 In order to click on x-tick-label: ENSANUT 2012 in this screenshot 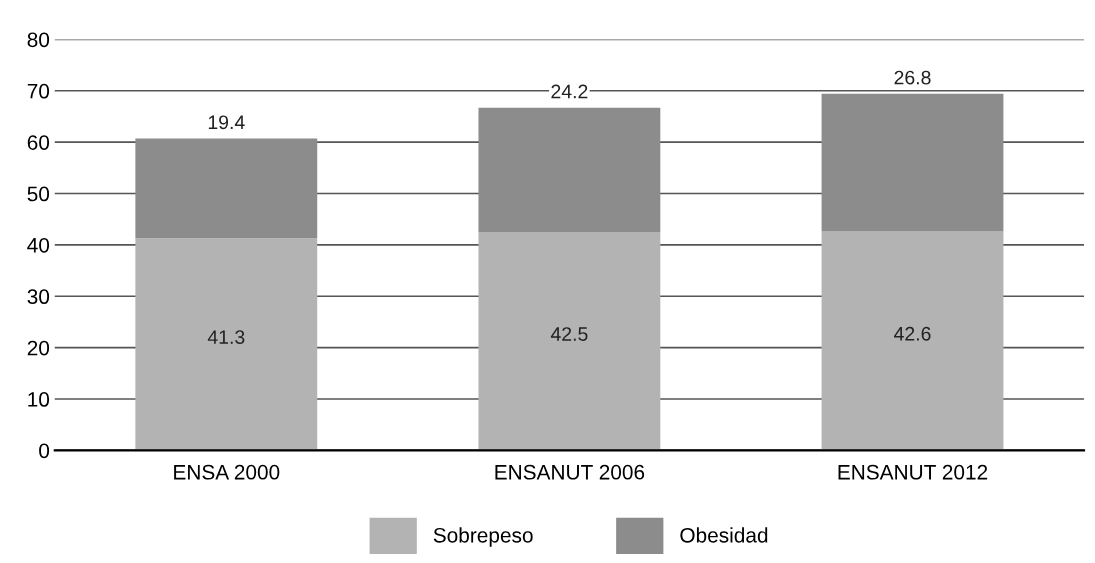, I will do `click(913, 472)`.